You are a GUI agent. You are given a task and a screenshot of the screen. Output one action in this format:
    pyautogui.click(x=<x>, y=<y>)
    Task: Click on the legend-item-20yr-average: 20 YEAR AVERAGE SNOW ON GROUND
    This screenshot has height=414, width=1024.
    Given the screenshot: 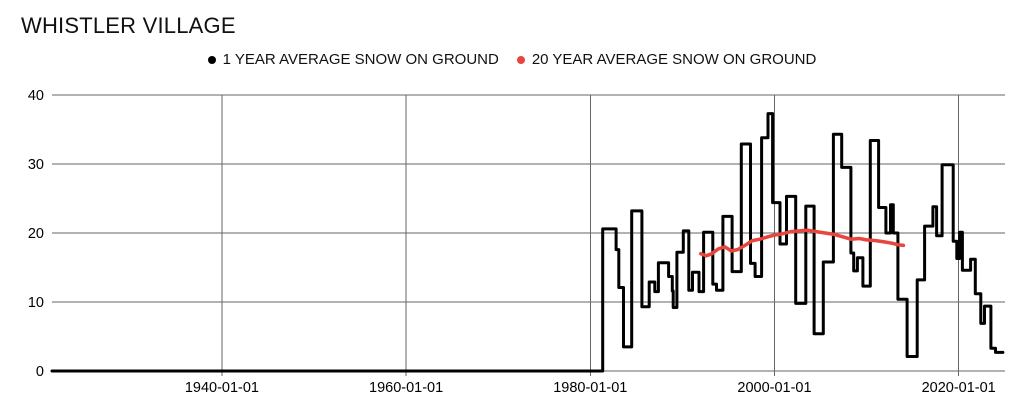 What is the action you would take?
    pyautogui.click(x=666, y=59)
    